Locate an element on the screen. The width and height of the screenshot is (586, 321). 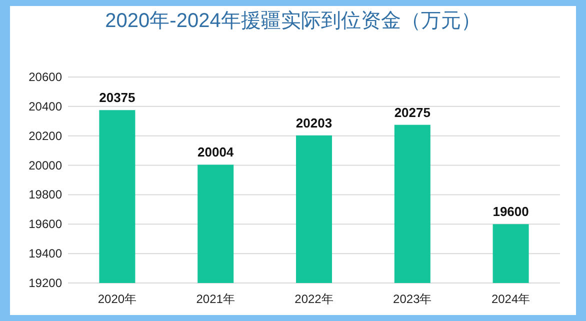
data-label: 20004 is located at coordinates (216, 152).